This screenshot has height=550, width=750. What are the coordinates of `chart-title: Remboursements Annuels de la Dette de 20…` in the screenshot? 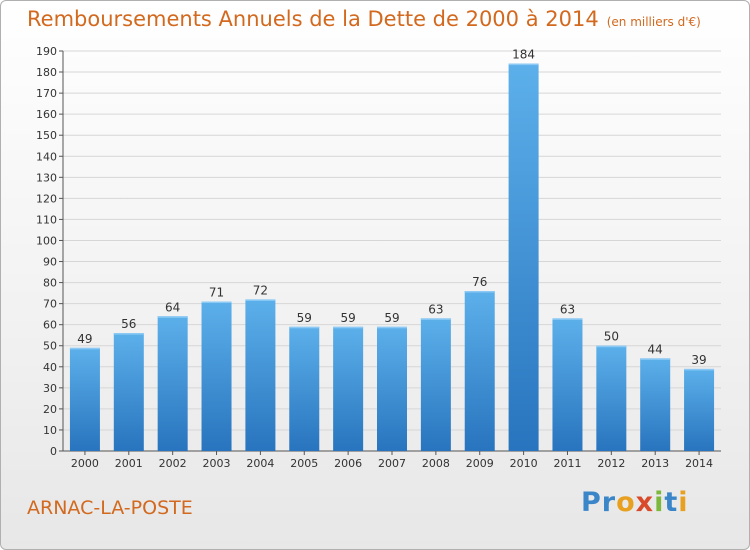 It's located at (364, 19).